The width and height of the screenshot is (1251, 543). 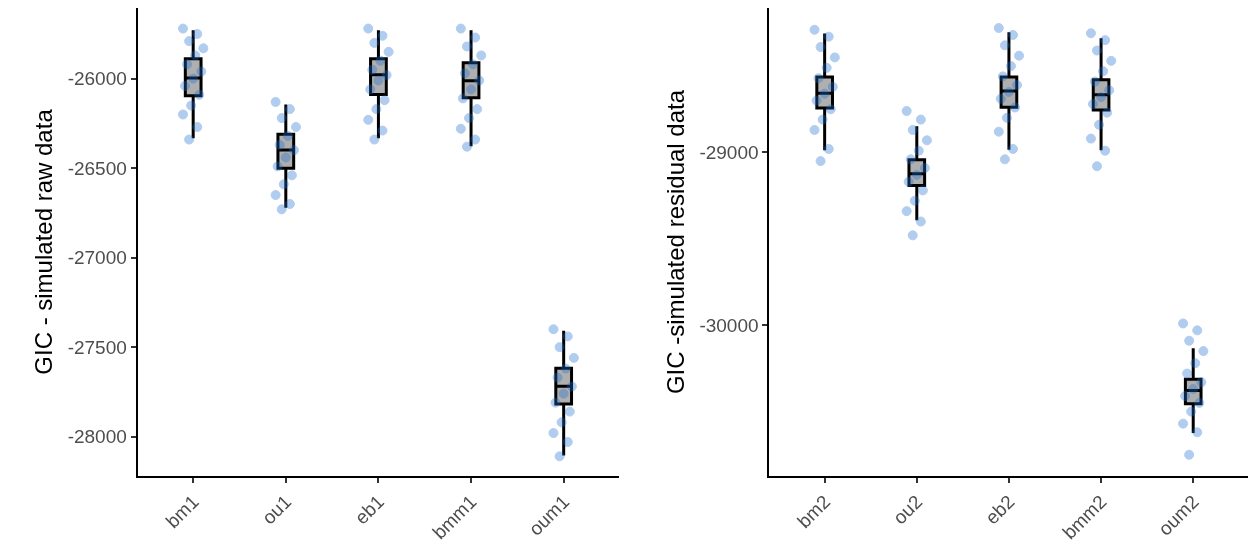 I want to click on y-tick-label: -30000, so click(x=729, y=325).